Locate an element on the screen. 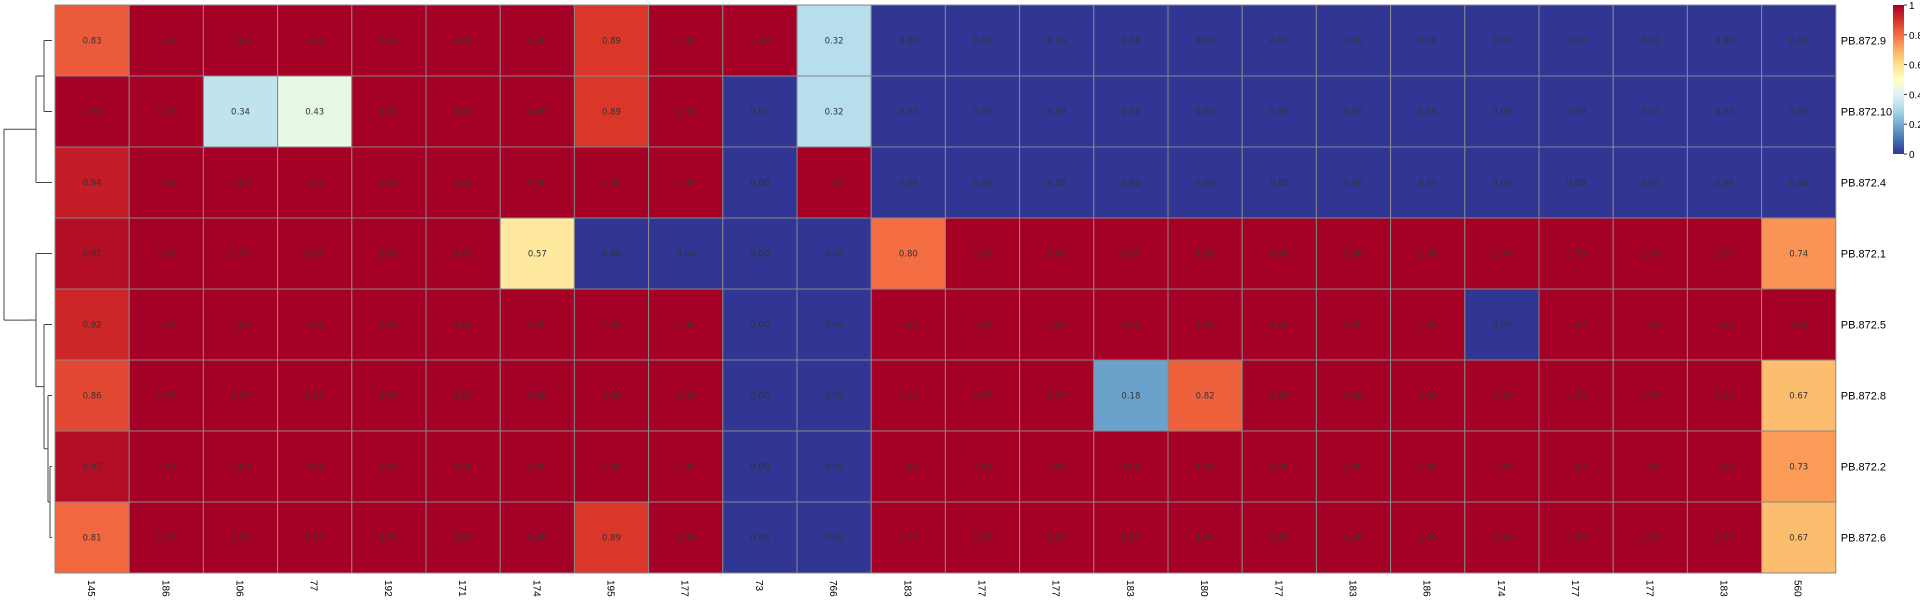 The width and height of the screenshot is (1920, 600). cell-value-label: 0.67 is located at coordinates (1798, 397).